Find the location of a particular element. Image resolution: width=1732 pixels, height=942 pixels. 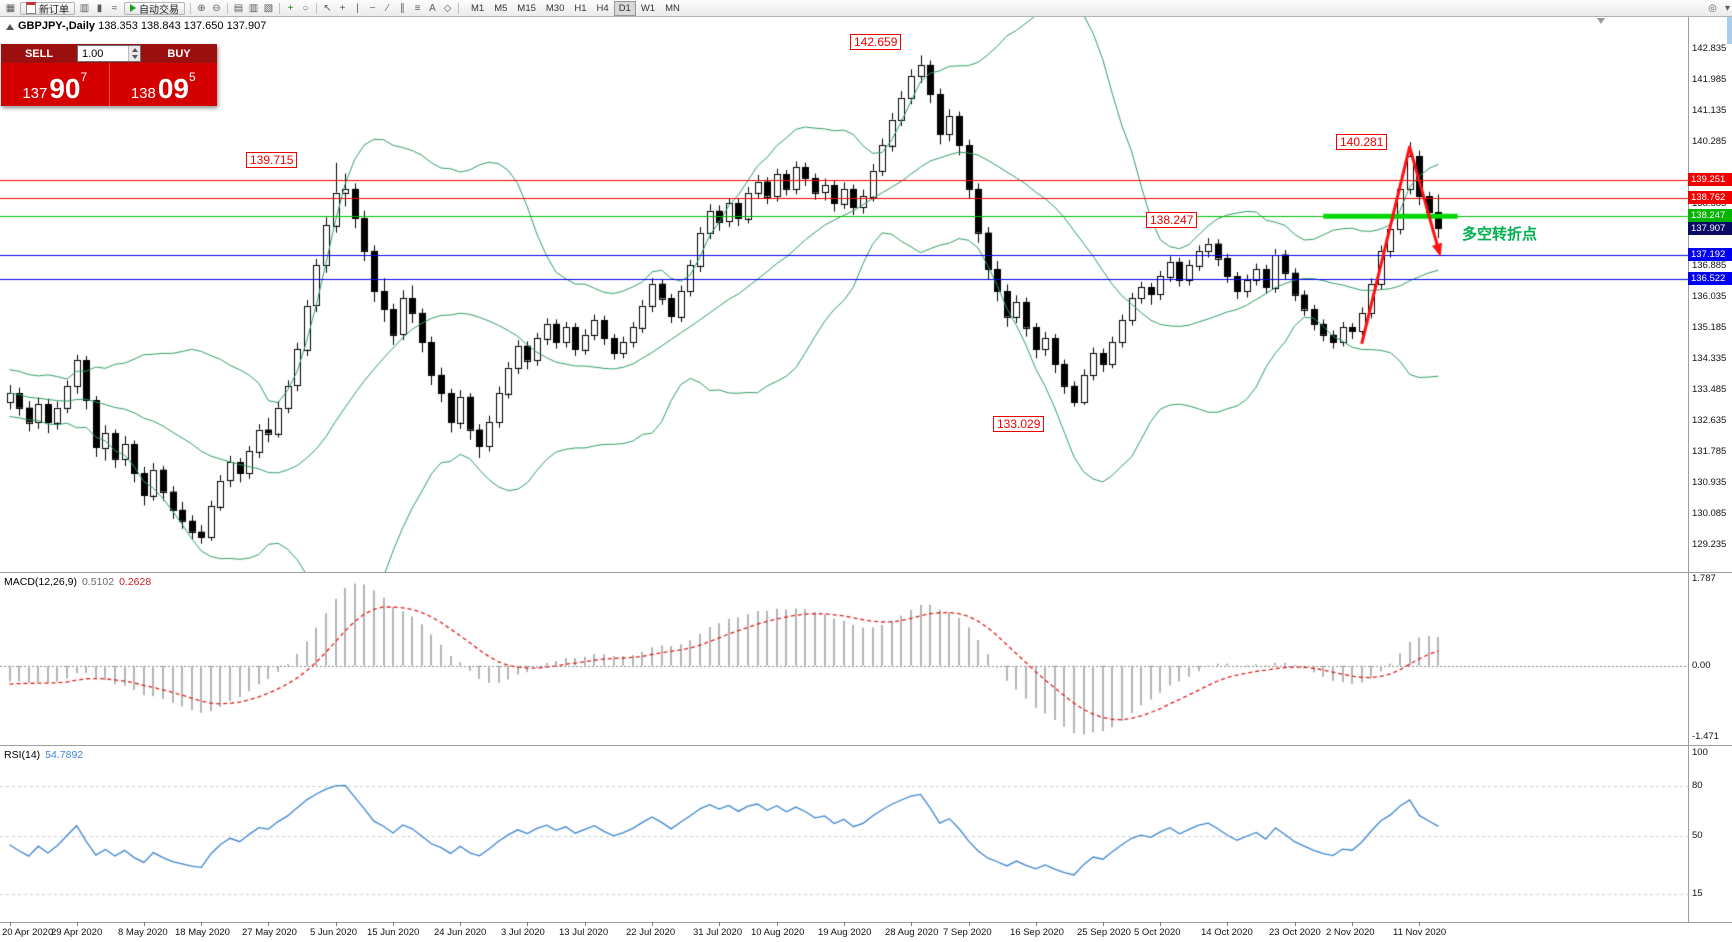

buy-price-button: 138 09 5 is located at coordinates (164, 84).